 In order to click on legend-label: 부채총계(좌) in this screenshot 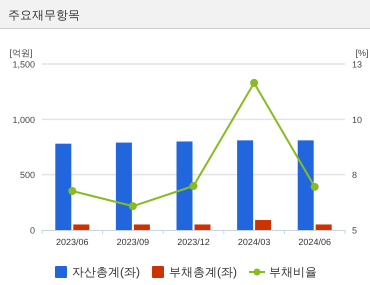, I will do `click(203, 272)`.